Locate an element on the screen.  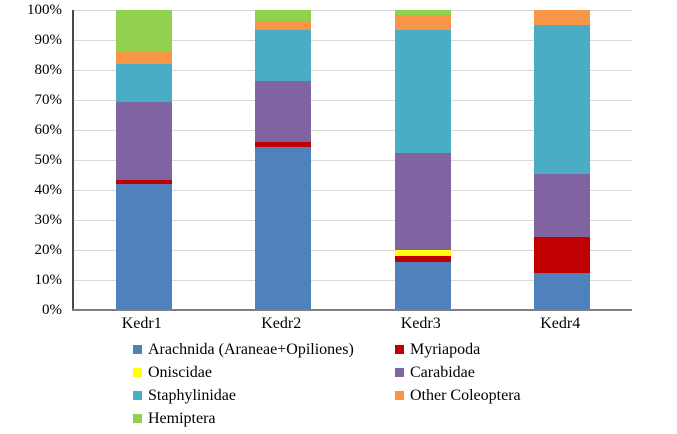
bar-slot-kedr3 is located at coordinates (423, 160).